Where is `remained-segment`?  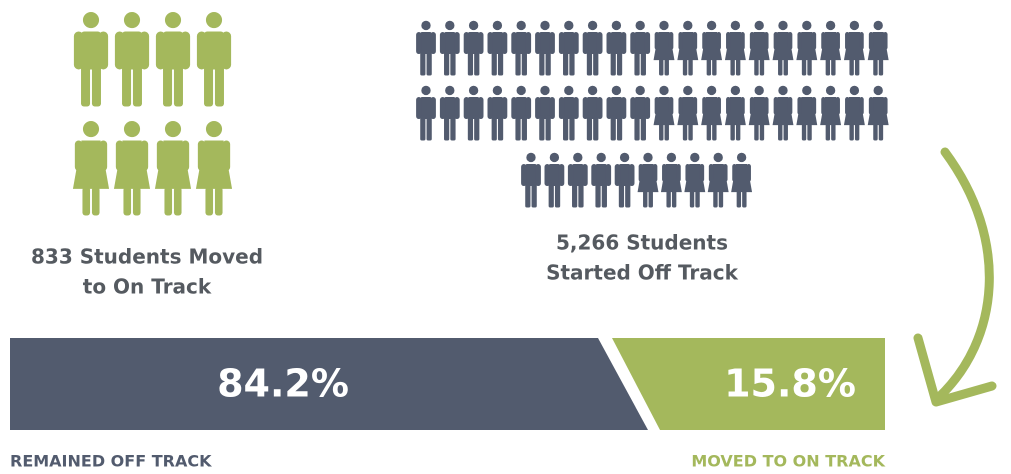
remained-segment is located at coordinates (329, 384).